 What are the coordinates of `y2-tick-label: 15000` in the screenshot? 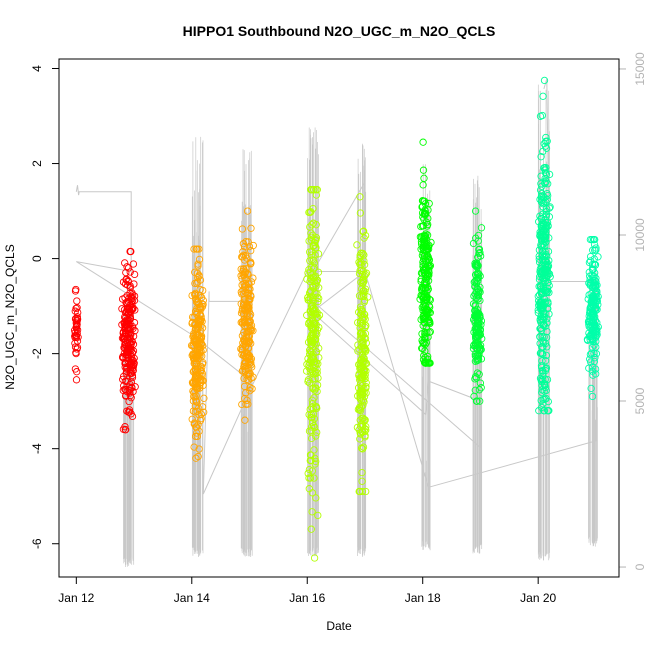 It's located at (640, 69).